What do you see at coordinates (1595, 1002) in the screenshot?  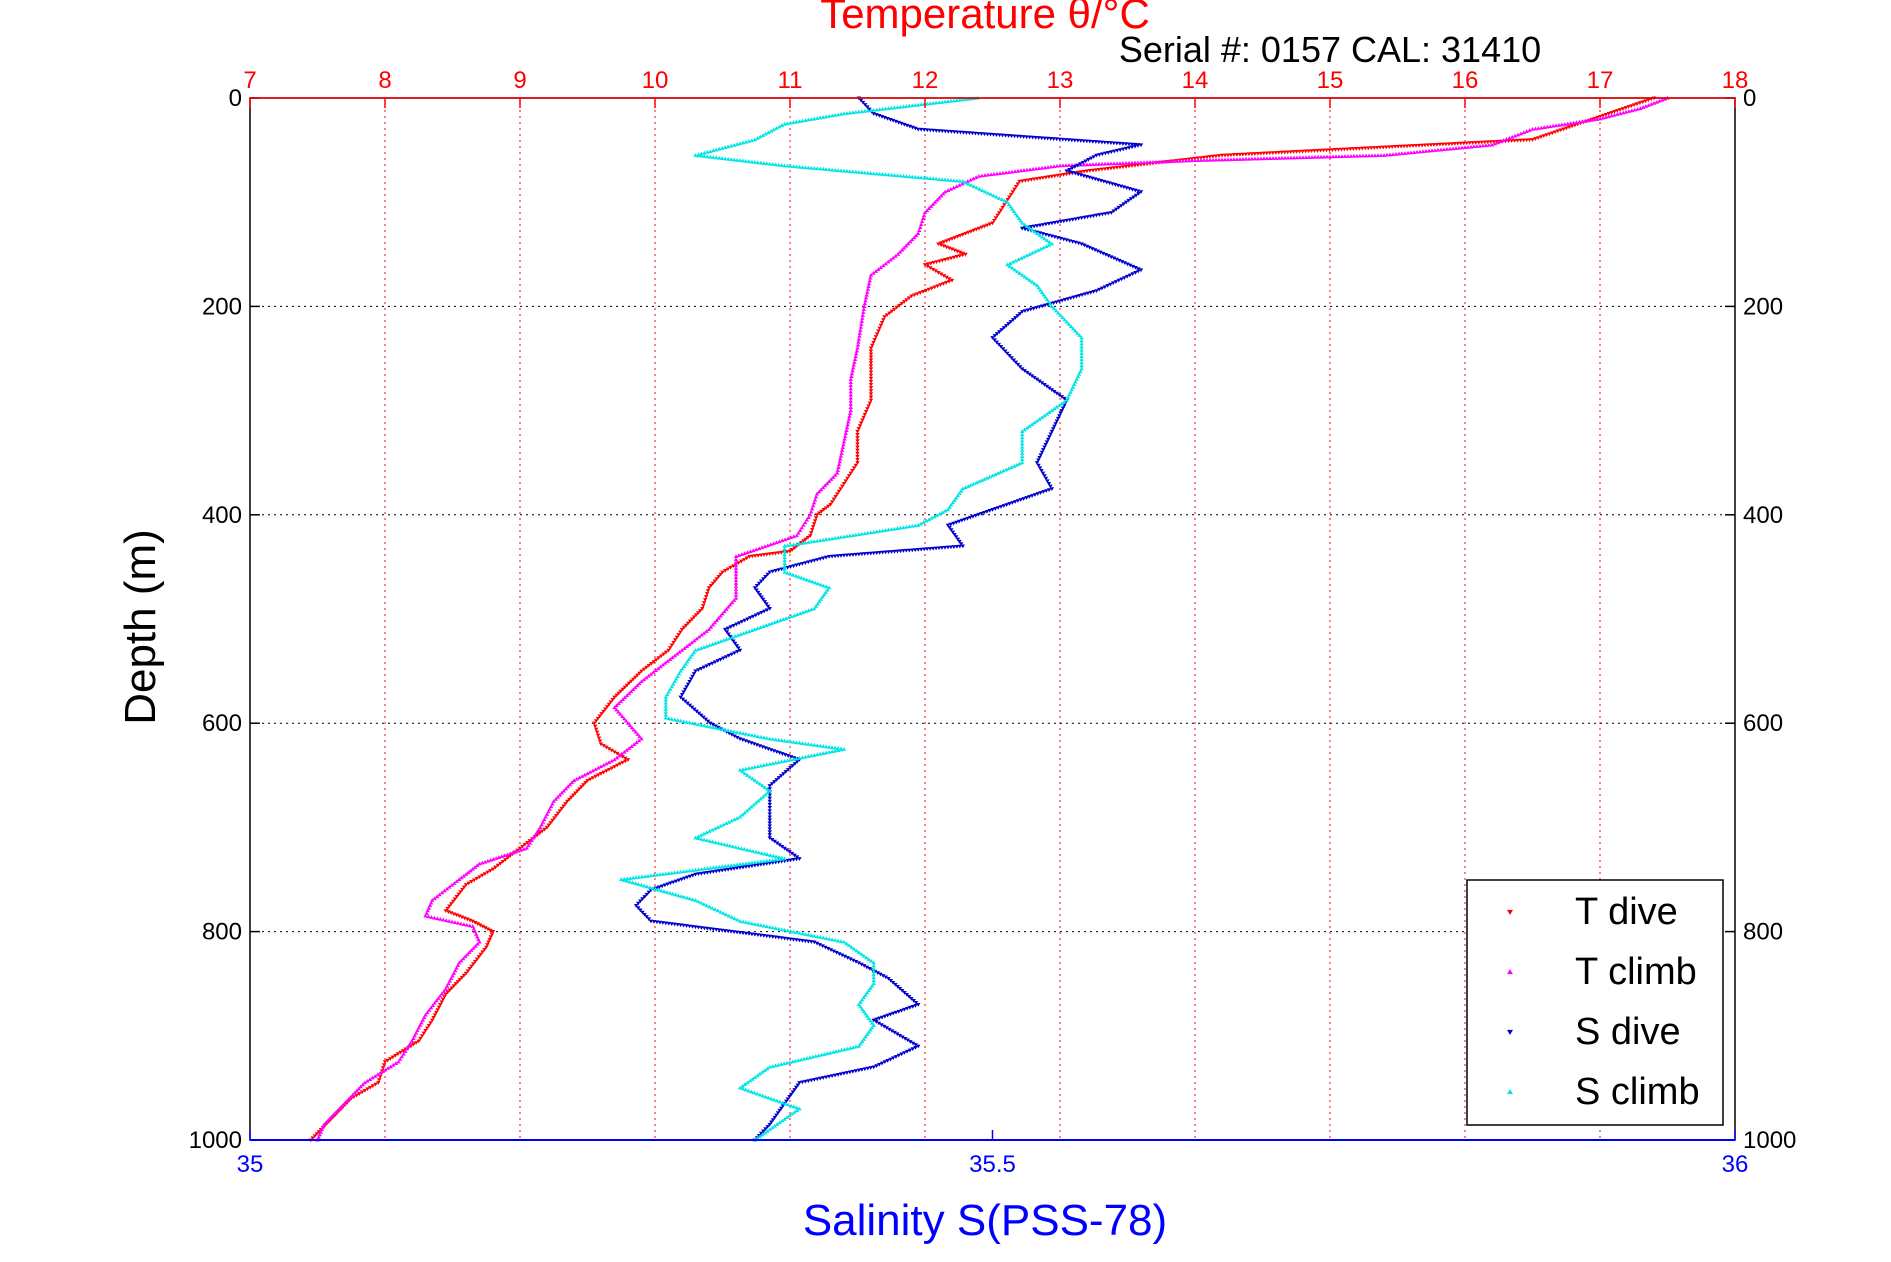 I see `legend-box` at bounding box center [1595, 1002].